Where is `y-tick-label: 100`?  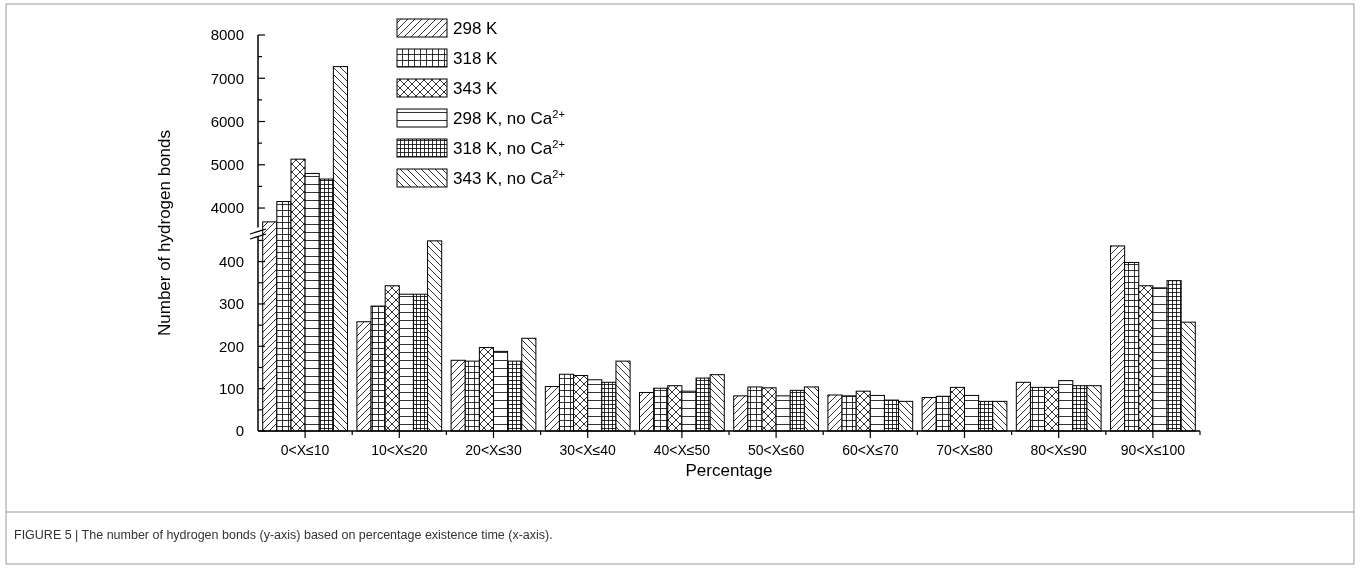 y-tick-label: 100 is located at coordinates (231, 388).